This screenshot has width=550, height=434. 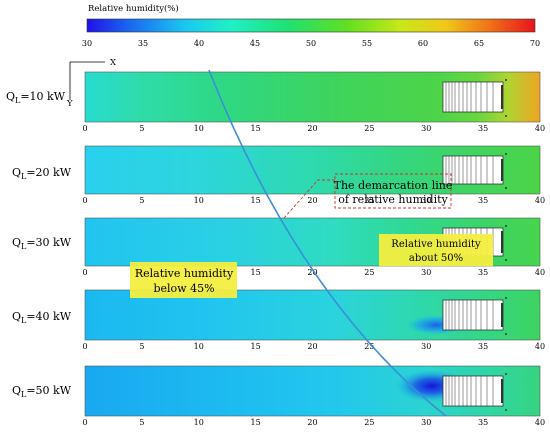 I want to click on colorbar-tick-label: 60, so click(x=423, y=43).